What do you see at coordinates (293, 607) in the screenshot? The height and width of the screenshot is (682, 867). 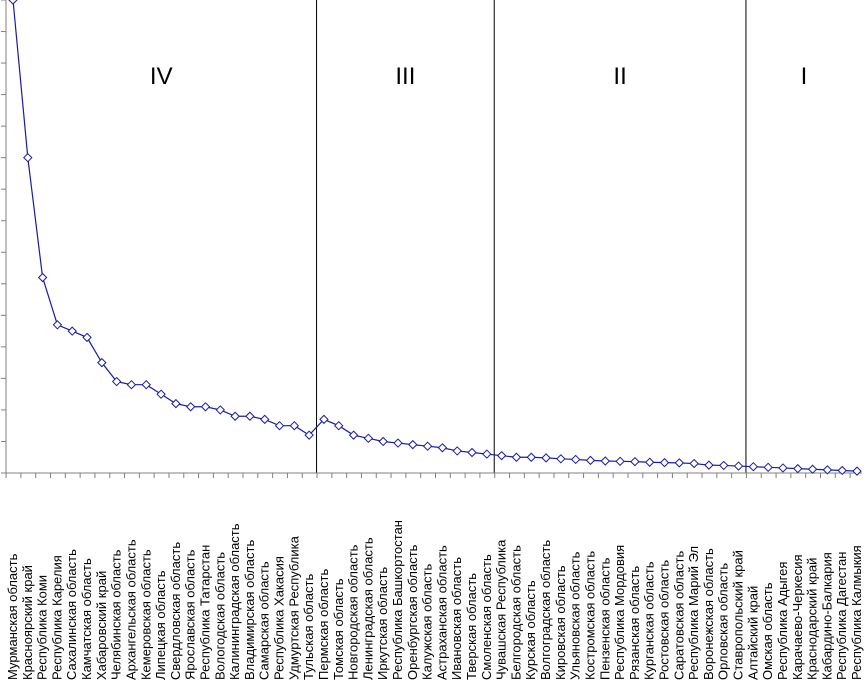 I see `x-tick-label: Удмуртская Республика` at bounding box center [293, 607].